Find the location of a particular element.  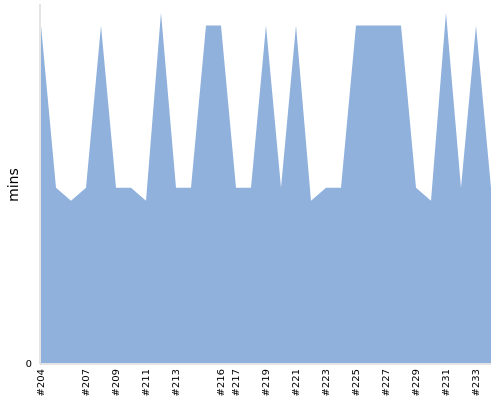

x-tick-label: #221 is located at coordinates (296, 382).